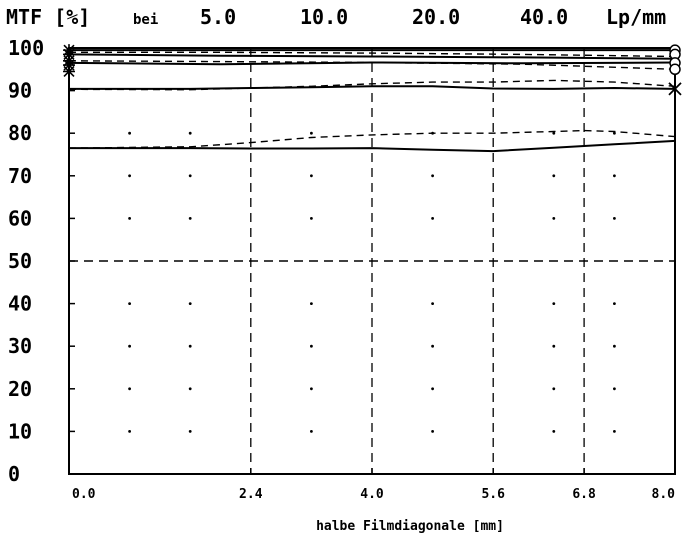  What do you see at coordinates (664, 494) in the screenshot?
I see `x-tick-label-5: 8.0` at bounding box center [664, 494].